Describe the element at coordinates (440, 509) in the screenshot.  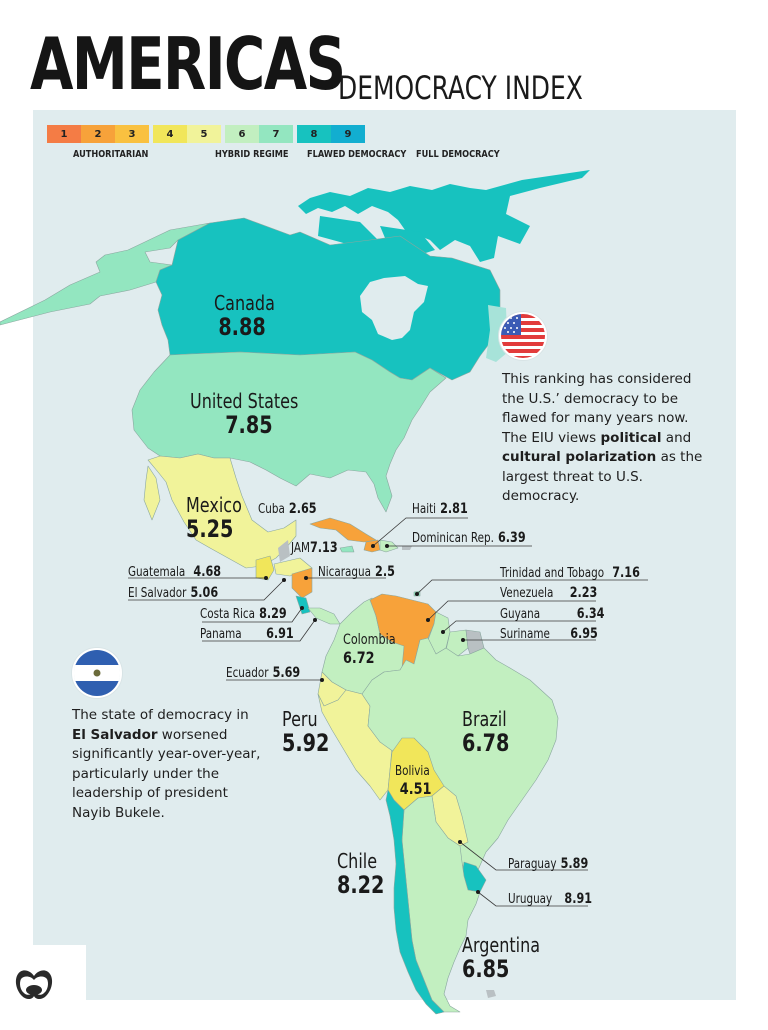
I see `label-haiti: Haiti 2.81` at that location.